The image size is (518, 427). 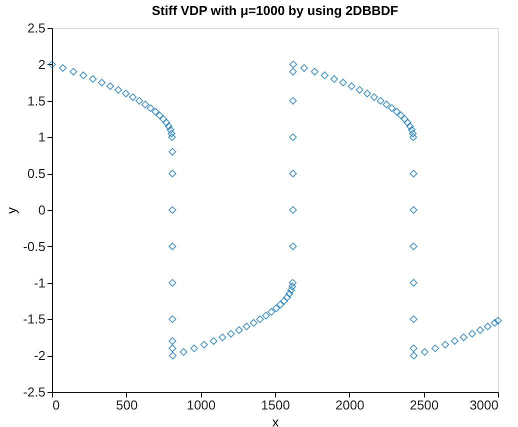 I want to click on y-tick-label: -2, so click(x=40, y=356).